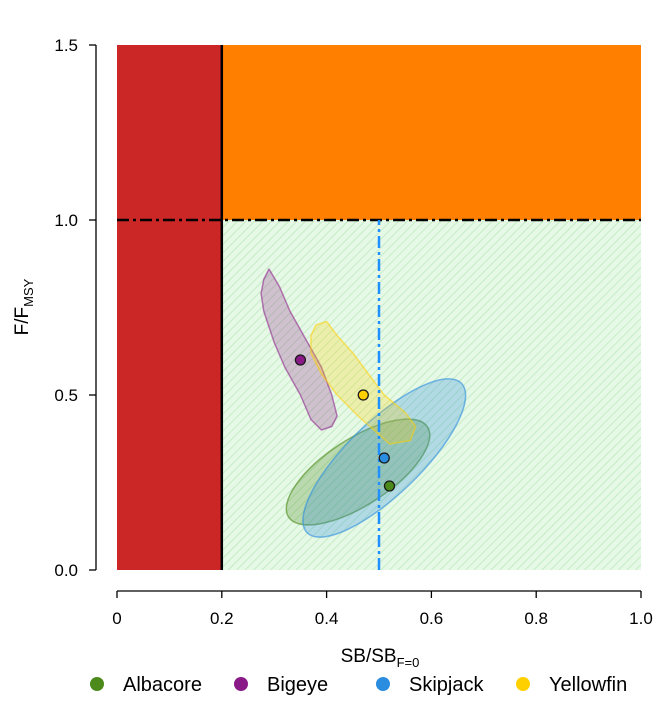 This screenshot has height=712, width=664. I want to click on legend-item-yellowfin: Yellowfin, so click(571, 685).